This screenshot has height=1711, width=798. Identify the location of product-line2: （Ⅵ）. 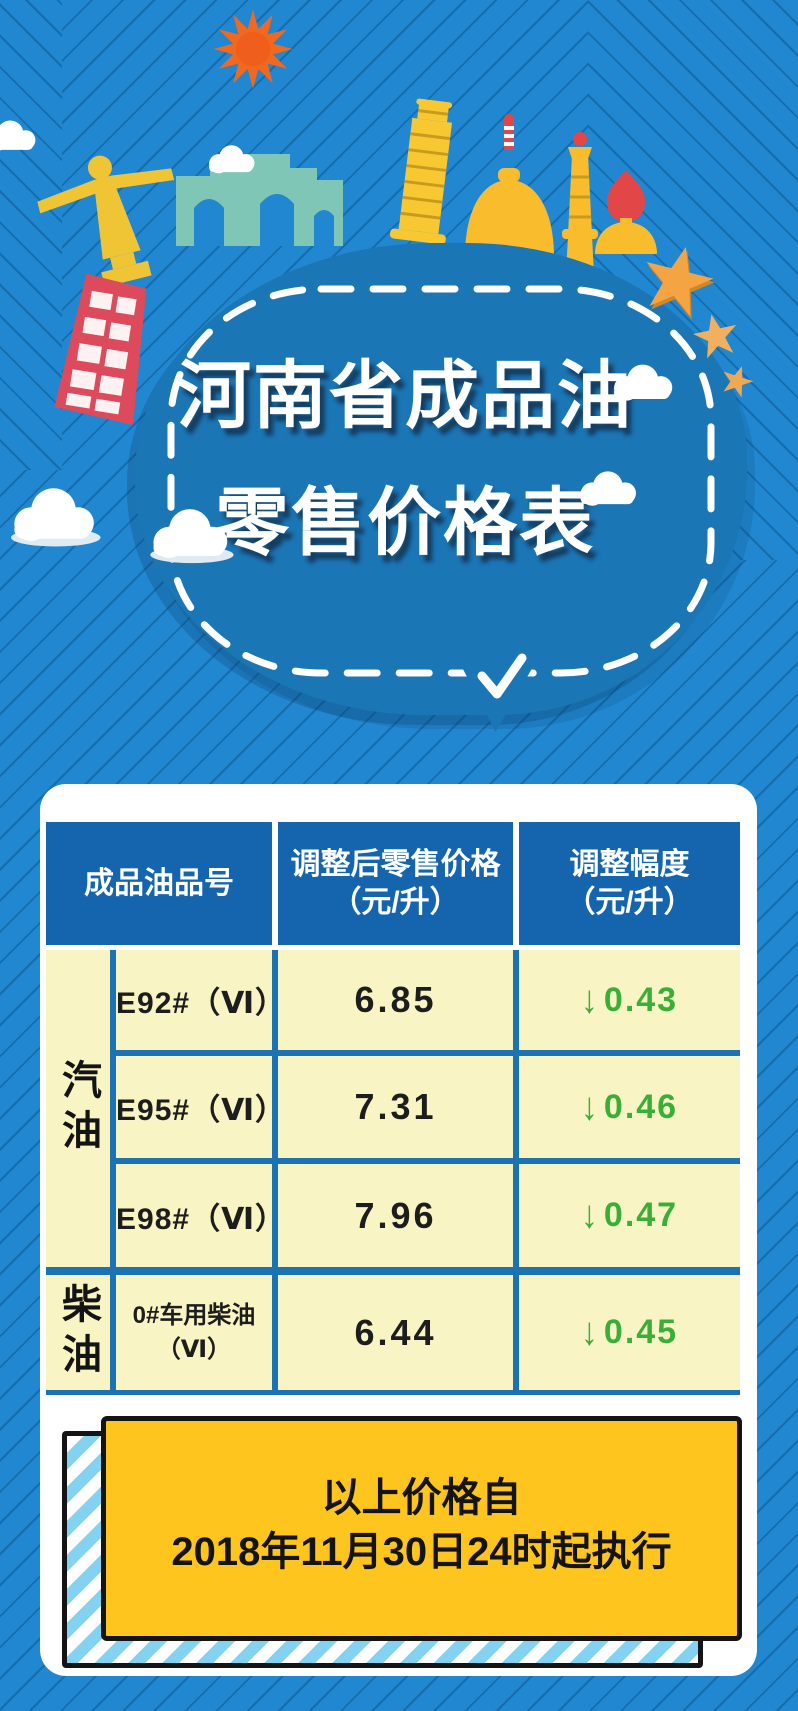
(194, 1349).